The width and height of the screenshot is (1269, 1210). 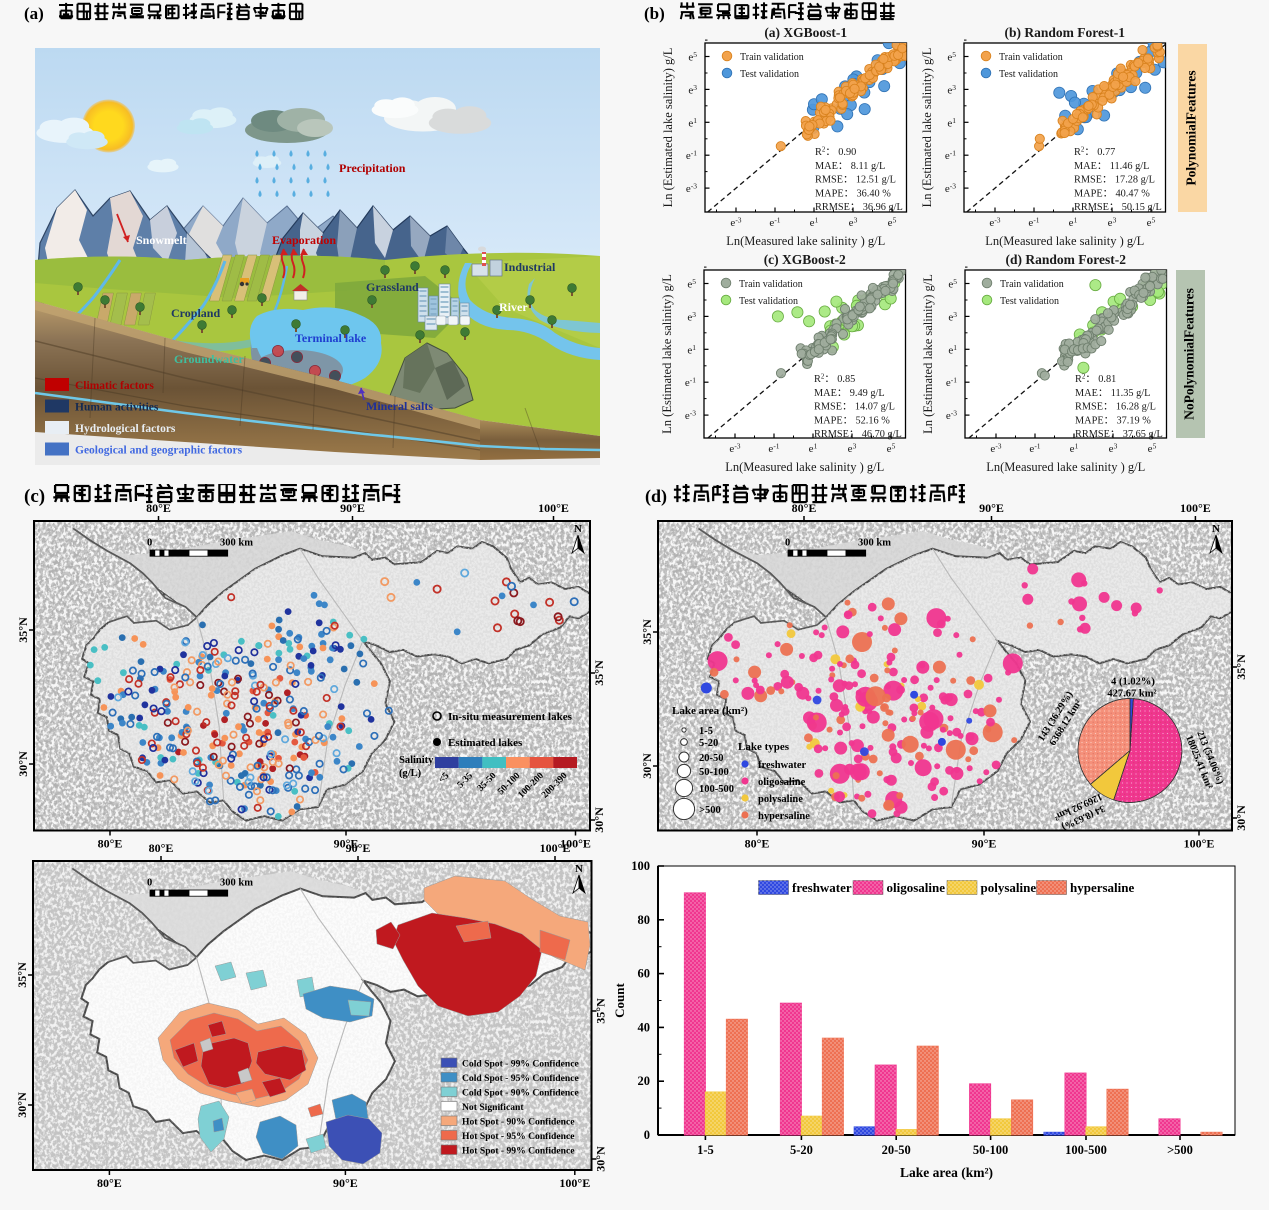 I want to click on svg-text: RRMSE： 36.96 g/L, so click(x=859, y=207).